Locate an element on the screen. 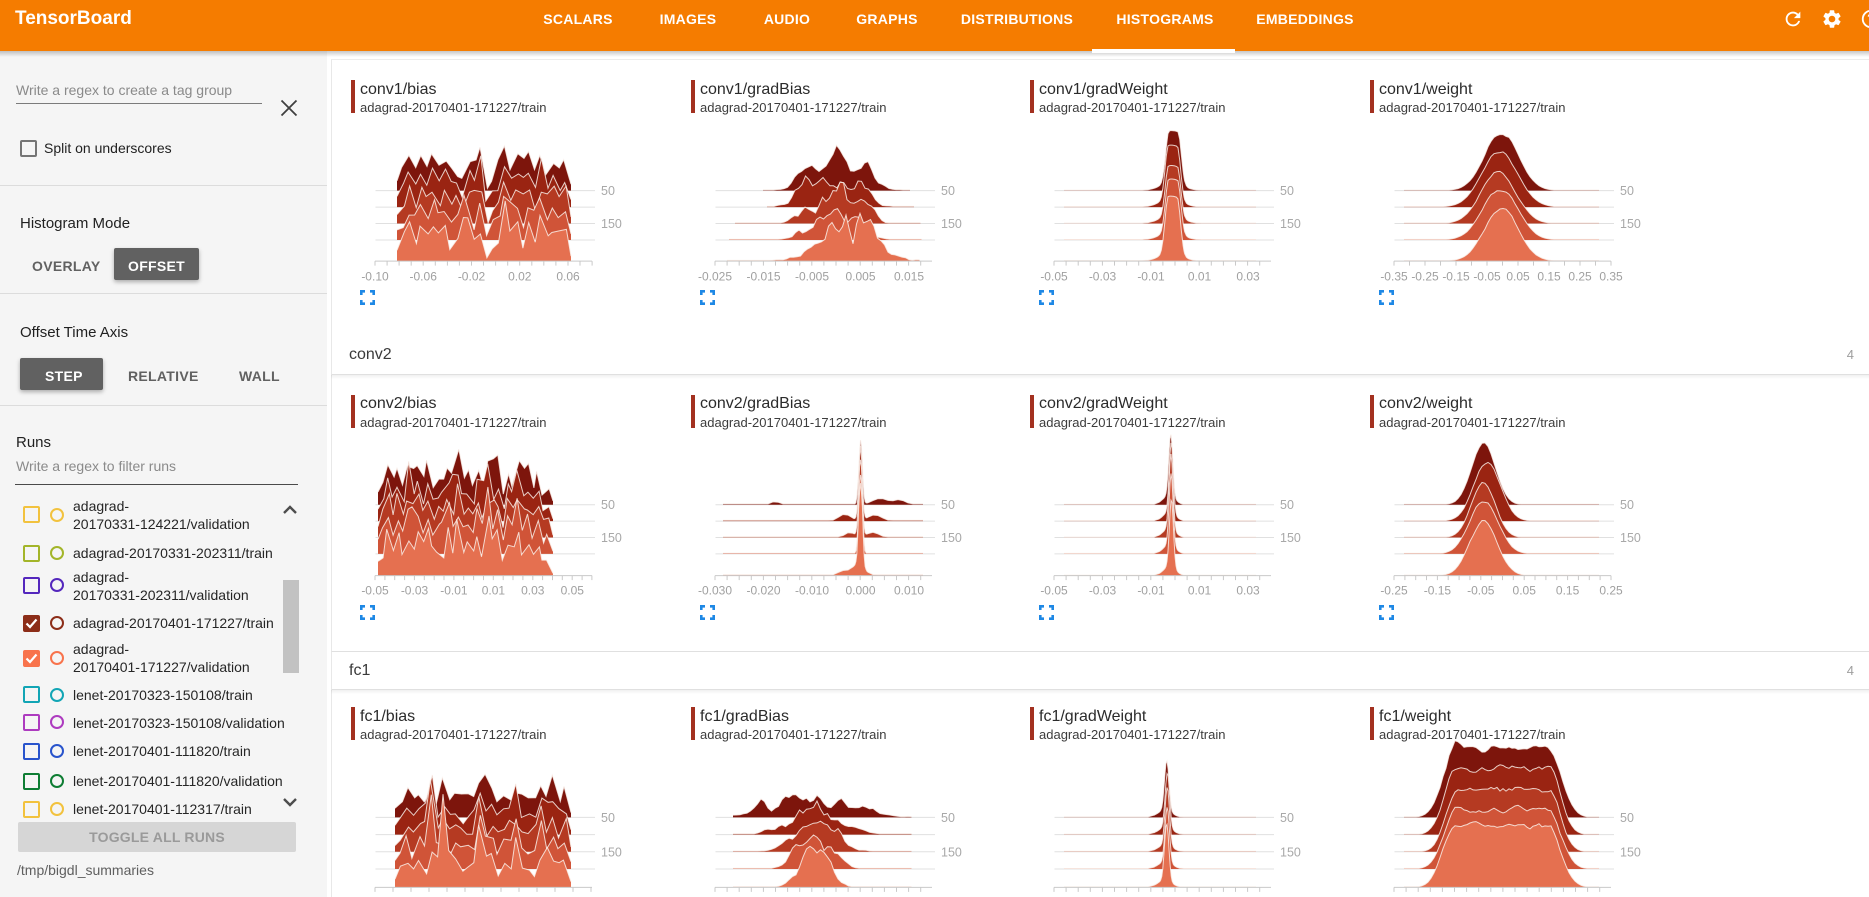 Image resolution: width=1869 pixels, height=897 pixels. svg-text: -0.35 is located at coordinates (1394, 277).